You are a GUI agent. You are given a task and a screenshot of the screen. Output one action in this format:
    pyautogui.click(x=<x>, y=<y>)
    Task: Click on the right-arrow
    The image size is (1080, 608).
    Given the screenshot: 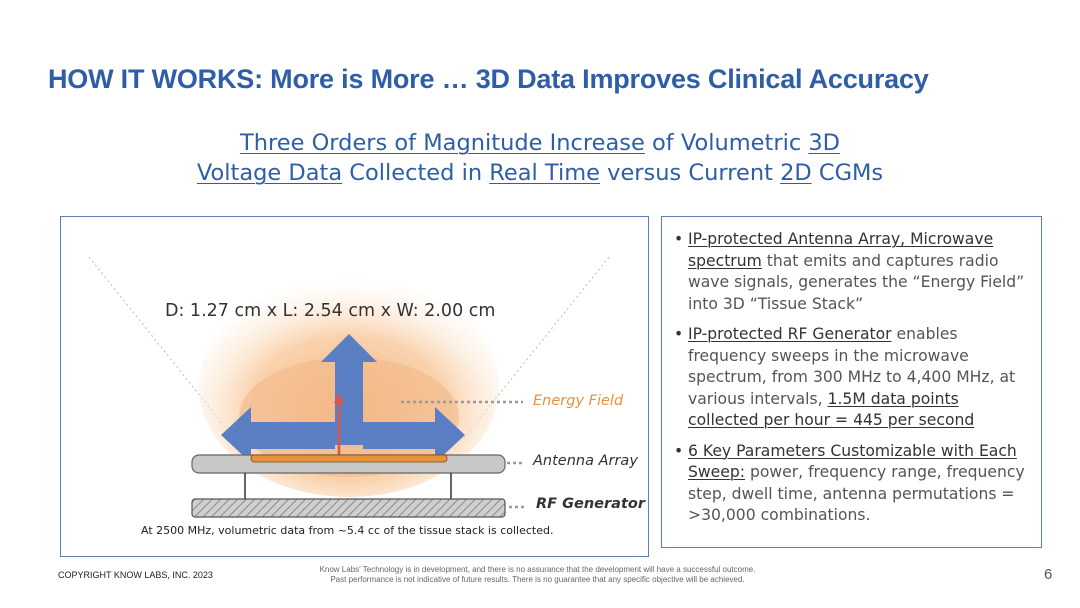 What is the action you would take?
    pyautogui.click(x=414, y=435)
    